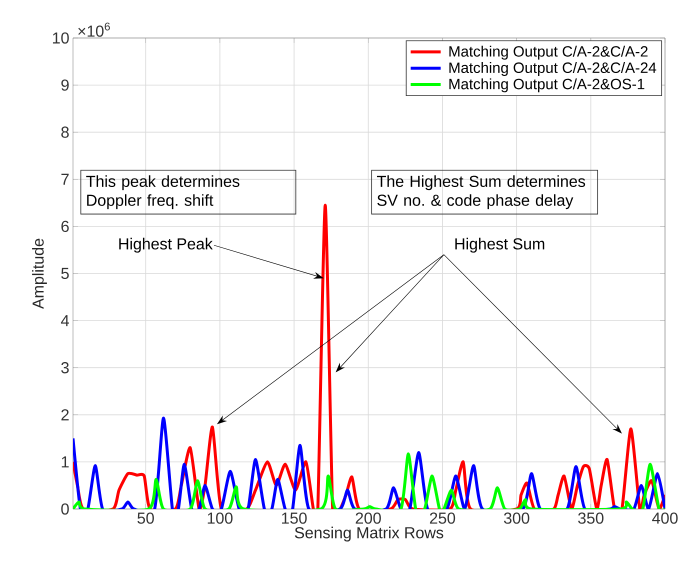  Describe the element at coordinates (65, 132) in the screenshot. I see `y-tick-label: 8` at that location.